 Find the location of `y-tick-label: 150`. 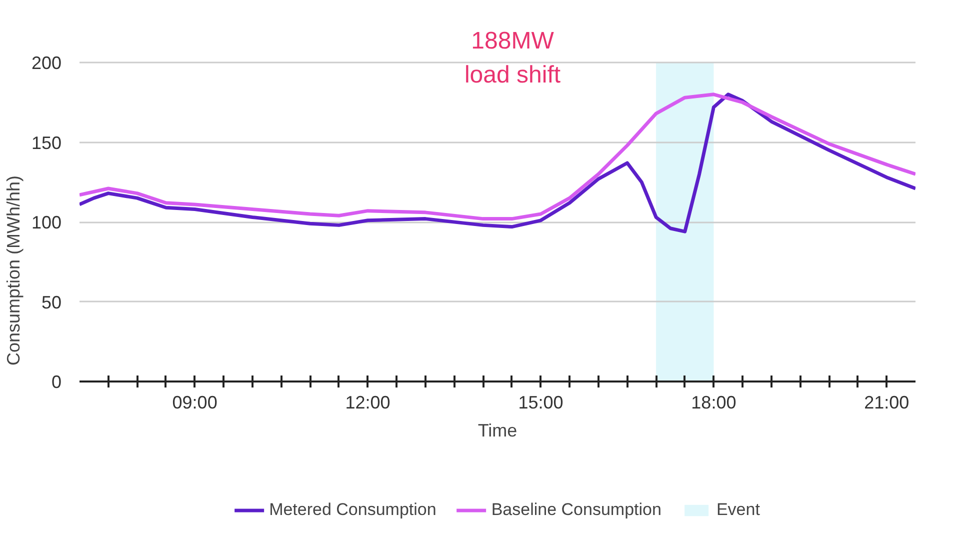

y-tick-label: 150 is located at coordinates (46, 142).